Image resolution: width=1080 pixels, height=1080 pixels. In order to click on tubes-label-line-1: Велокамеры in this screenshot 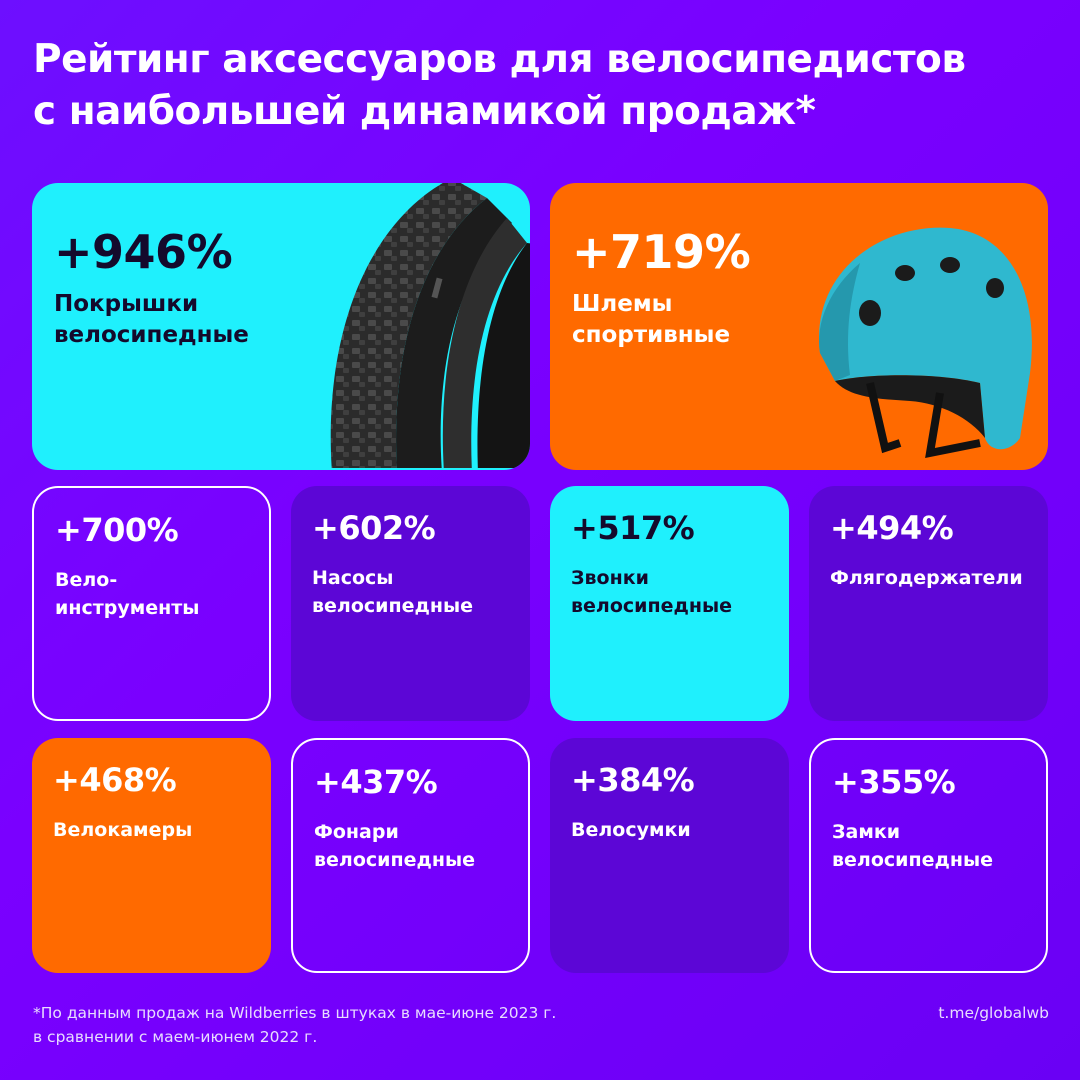, I will do `click(123, 830)`.